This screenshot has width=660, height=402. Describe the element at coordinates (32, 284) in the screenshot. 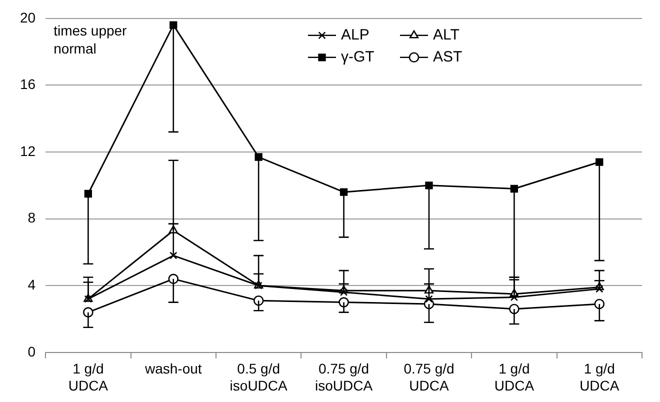

I see `y-tick-label: 4` at that location.